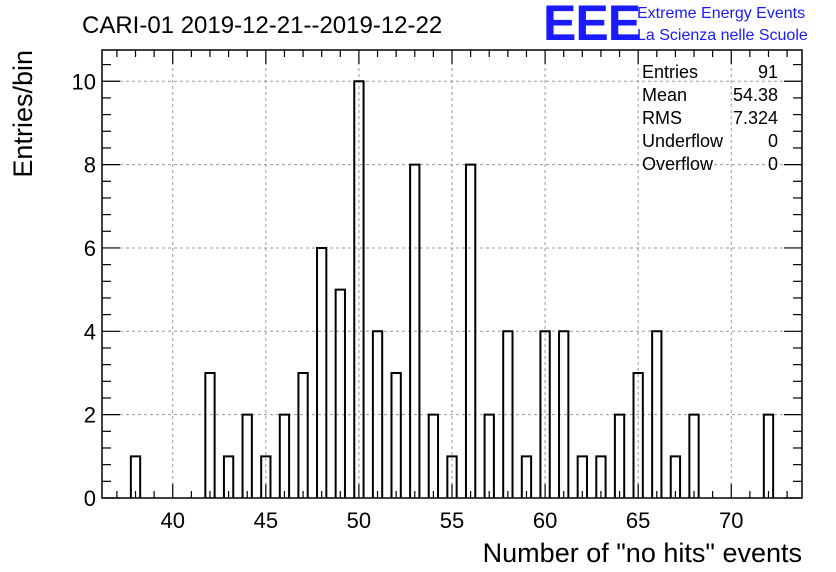  What do you see at coordinates (662, 118) in the screenshot?
I see `stats-label-rms: RMS` at bounding box center [662, 118].